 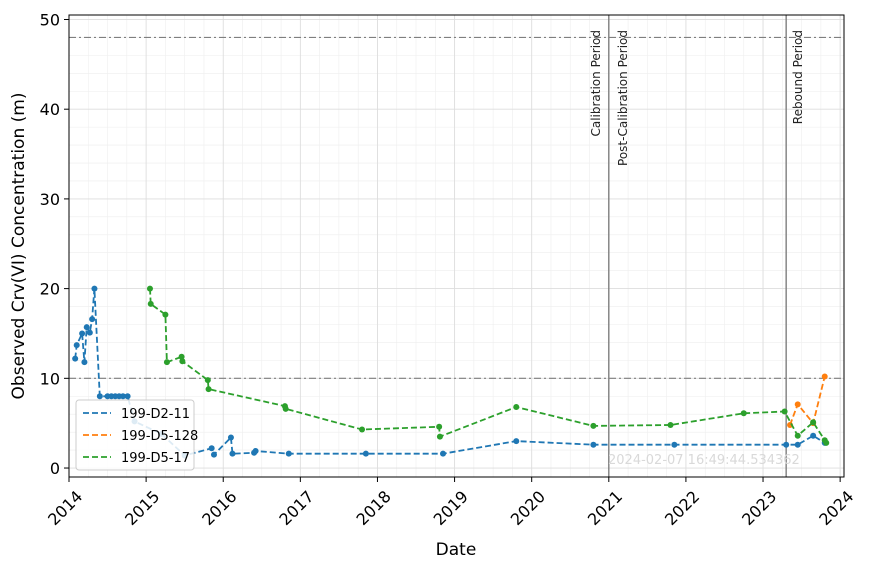 What do you see at coordinates (50, 109) in the screenshot?
I see `y-tick-label: 40` at bounding box center [50, 109].